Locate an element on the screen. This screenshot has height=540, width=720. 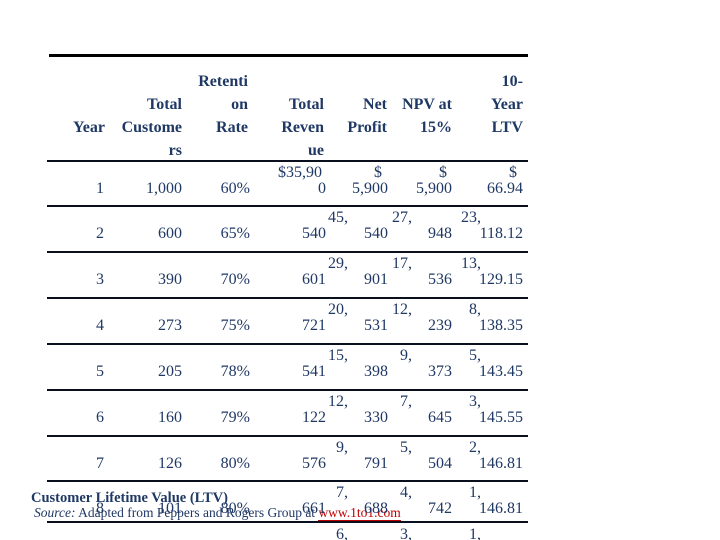
header-total-customers: Total Custome rs is located at coordinates (152, 127).